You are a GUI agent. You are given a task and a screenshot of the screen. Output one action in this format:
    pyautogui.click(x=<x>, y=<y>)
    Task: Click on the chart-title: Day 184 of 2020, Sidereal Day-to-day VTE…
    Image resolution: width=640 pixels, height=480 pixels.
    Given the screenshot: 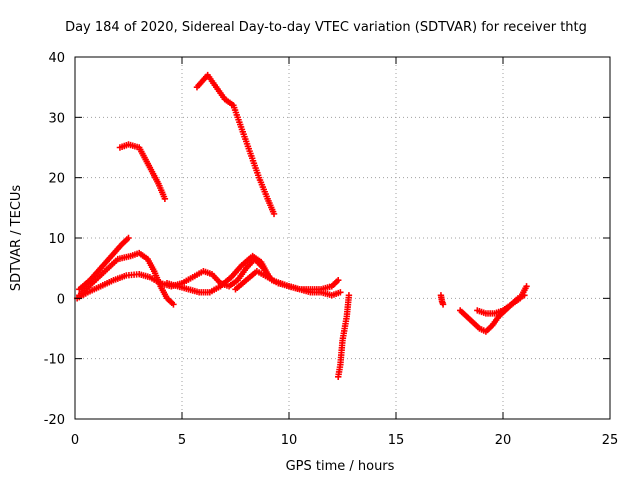 What is the action you would take?
    pyautogui.click(x=326, y=27)
    